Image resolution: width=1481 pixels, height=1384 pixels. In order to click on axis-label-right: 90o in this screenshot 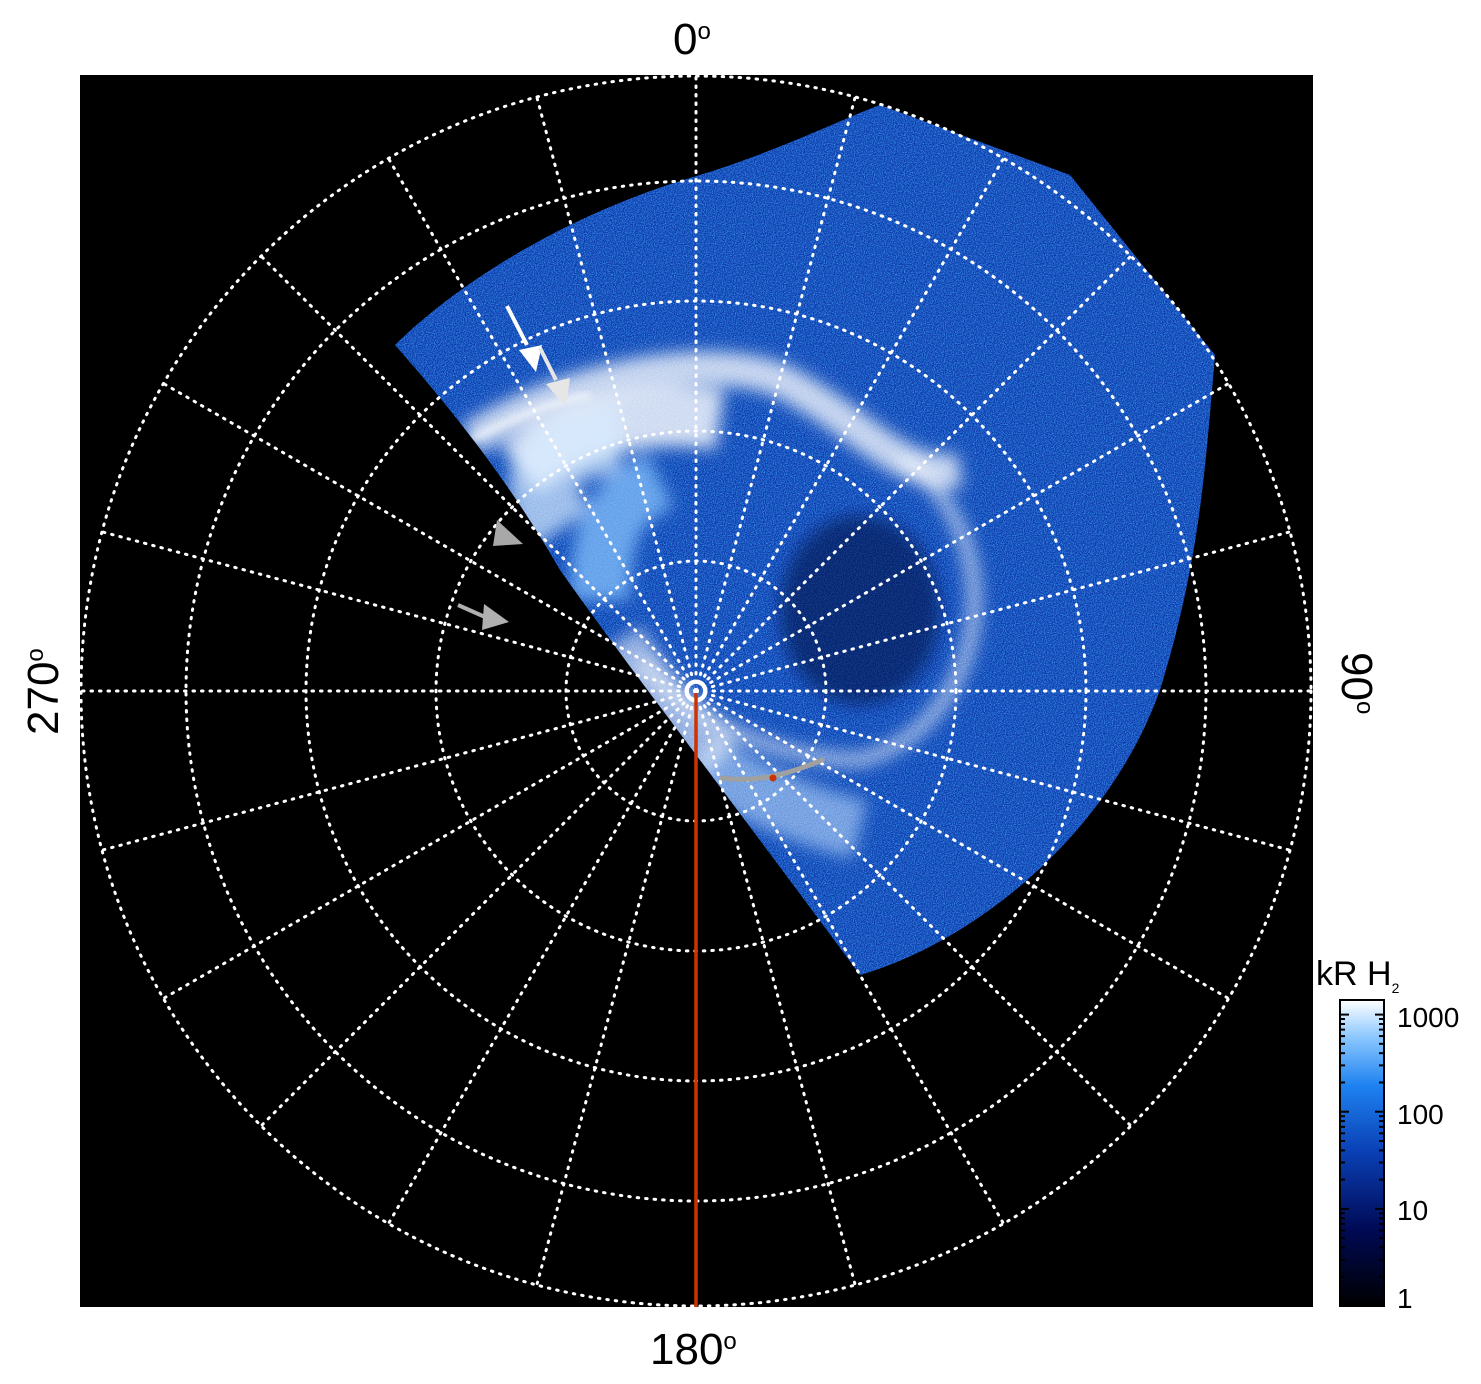, I will do `click(1356, 683)`.